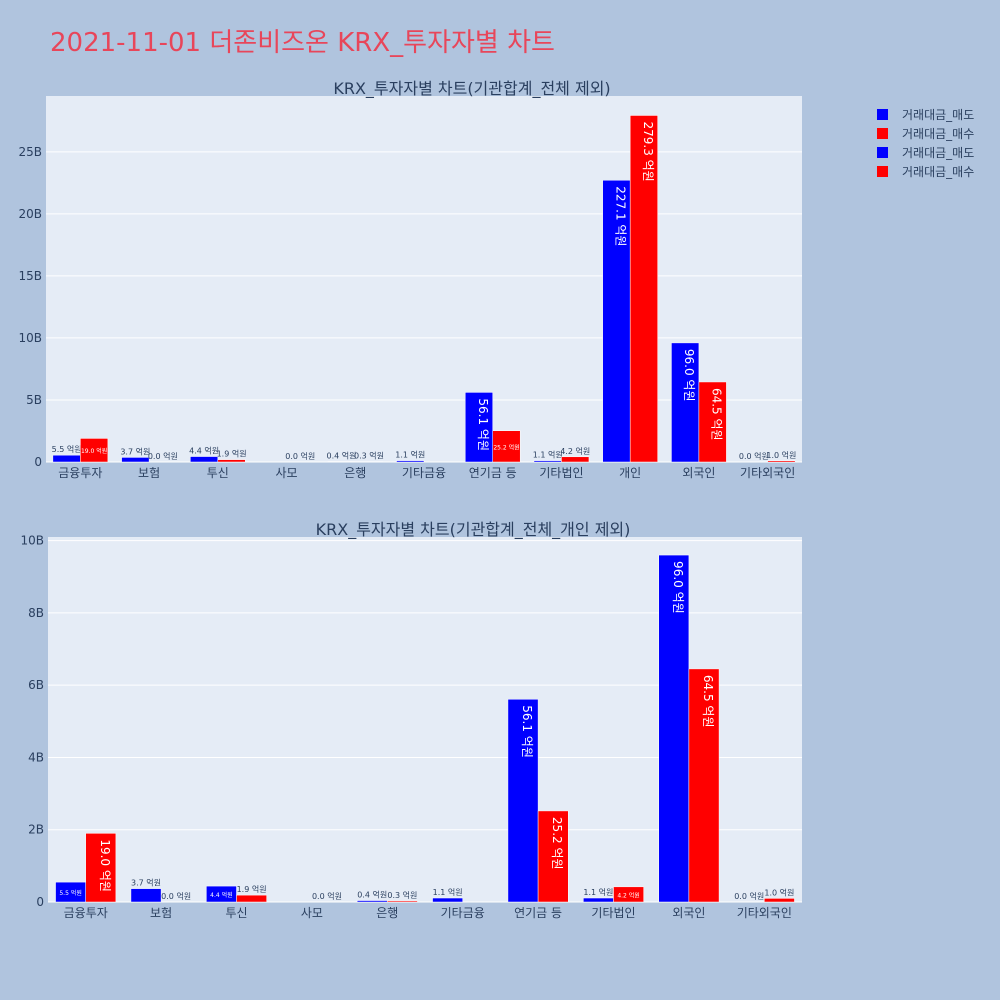  Describe the element at coordinates (161, 913) in the screenshot. I see `x-tick-label: 보험` at that location.